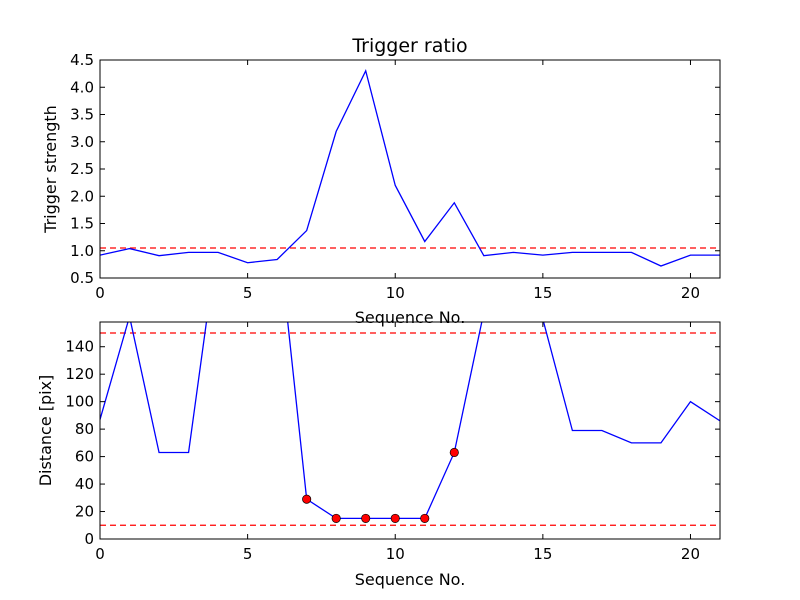 Image resolution: width=800 pixels, height=600 pixels. I want to click on y-tick-label: 20, so click(84, 512).